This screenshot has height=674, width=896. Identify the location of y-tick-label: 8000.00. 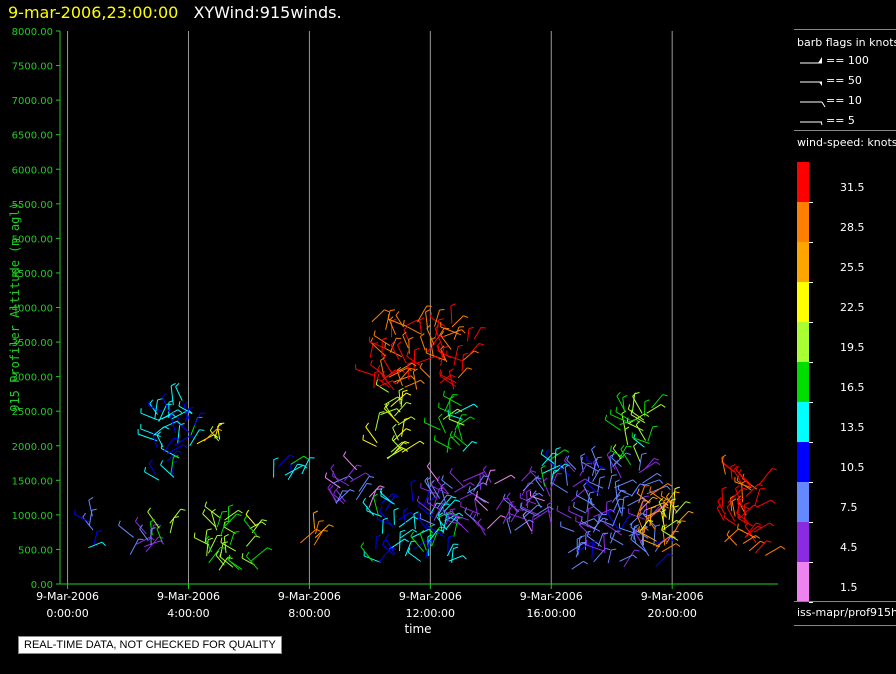
(32, 32).